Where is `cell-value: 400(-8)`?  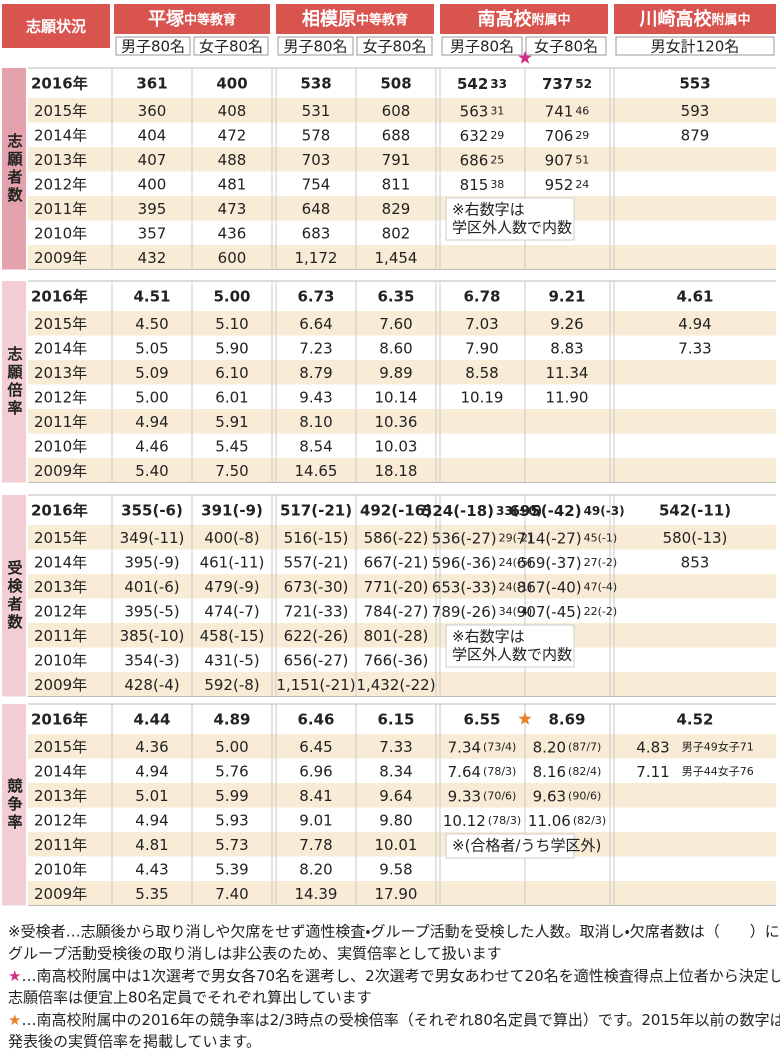
cell-value: 400(-8) is located at coordinates (231, 538).